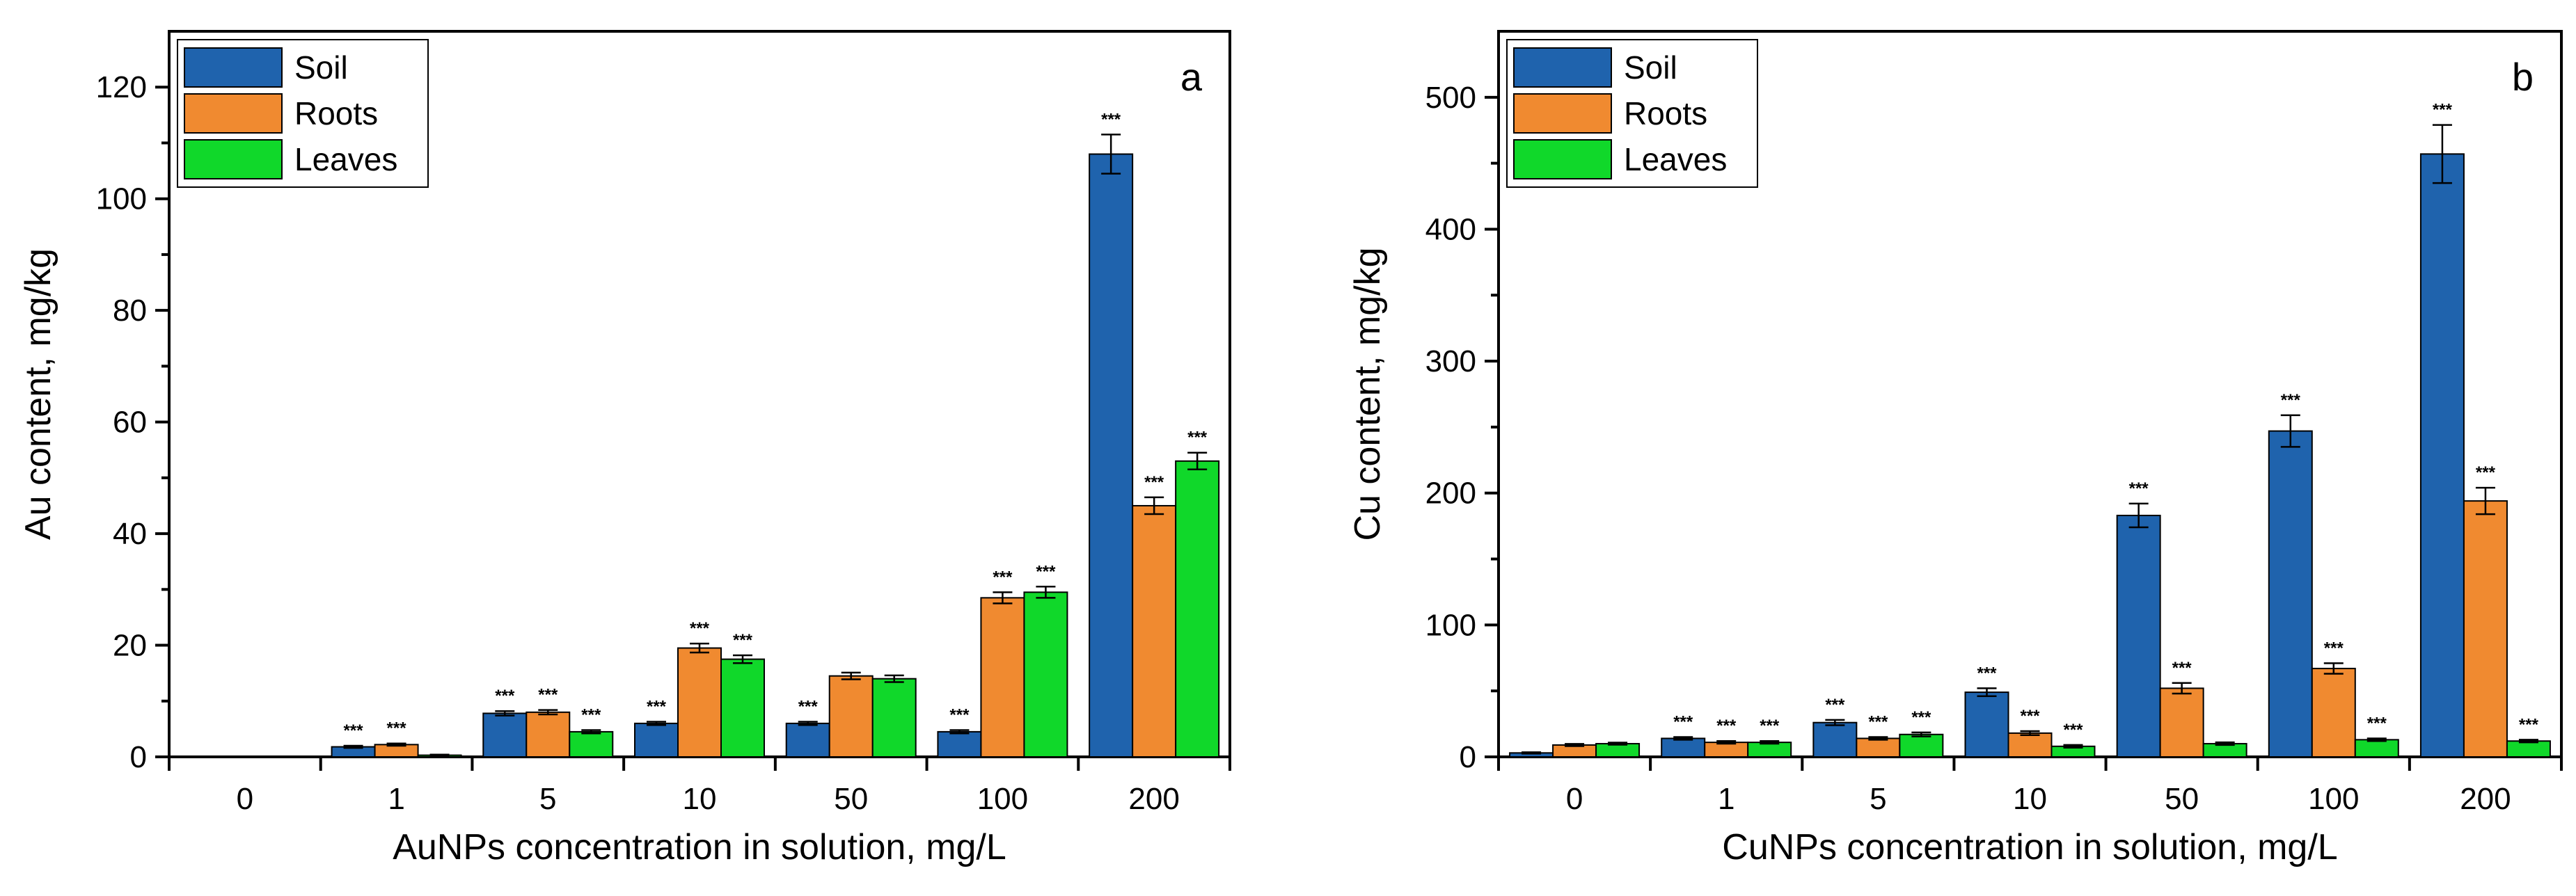  Describe the element at coordinates (2029, 847) in the screenshot. I see `x-axis-title: CuNPs concentration in solution, mg/L` at that location.